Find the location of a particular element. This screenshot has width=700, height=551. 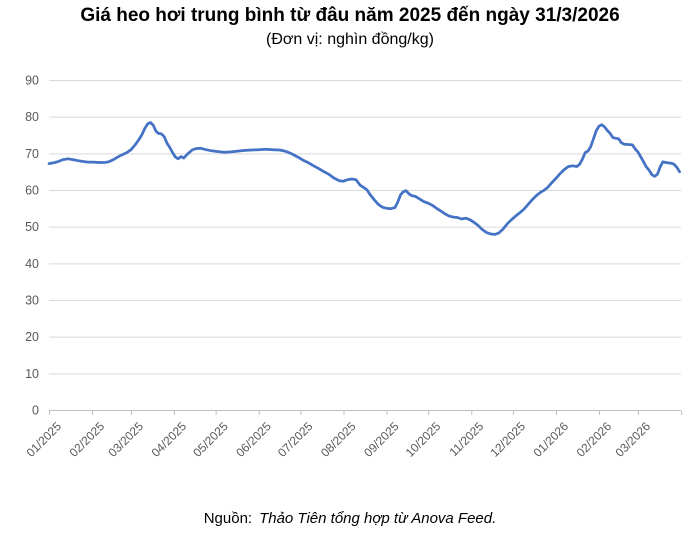

chart-subtitle: (Đơn vị: nghìn đồng/kg) is located at coordinates (350, 39).